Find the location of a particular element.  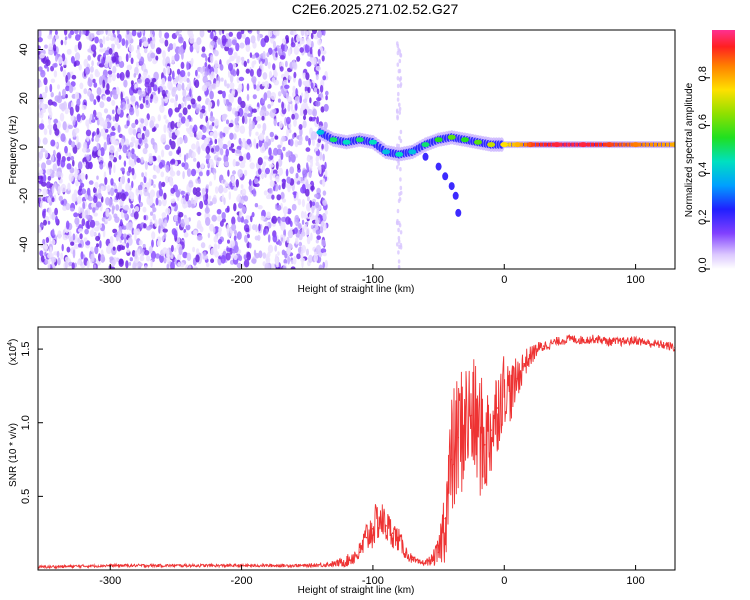

branch-point is located at coordinates (451, 186).